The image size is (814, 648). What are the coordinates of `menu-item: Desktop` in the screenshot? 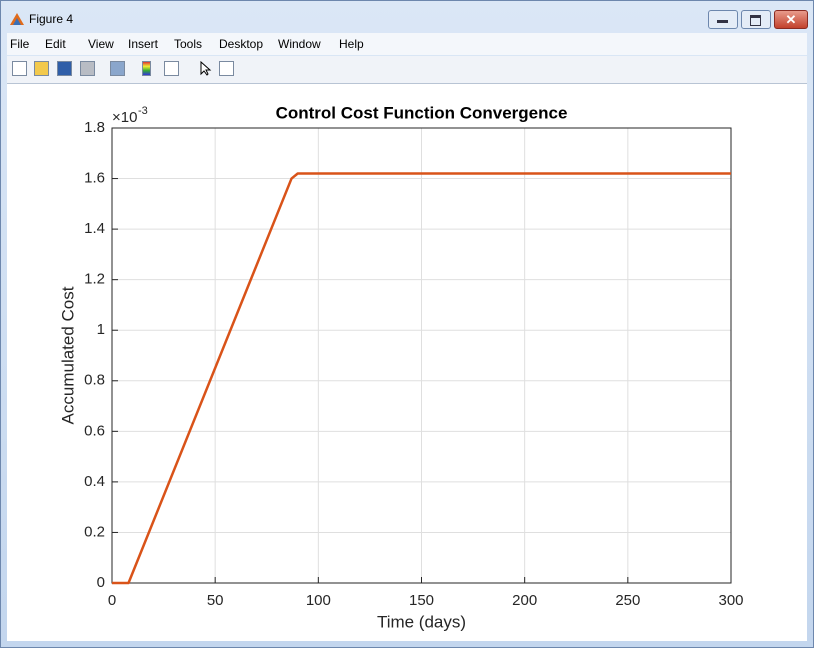 It's located at (241, 44).